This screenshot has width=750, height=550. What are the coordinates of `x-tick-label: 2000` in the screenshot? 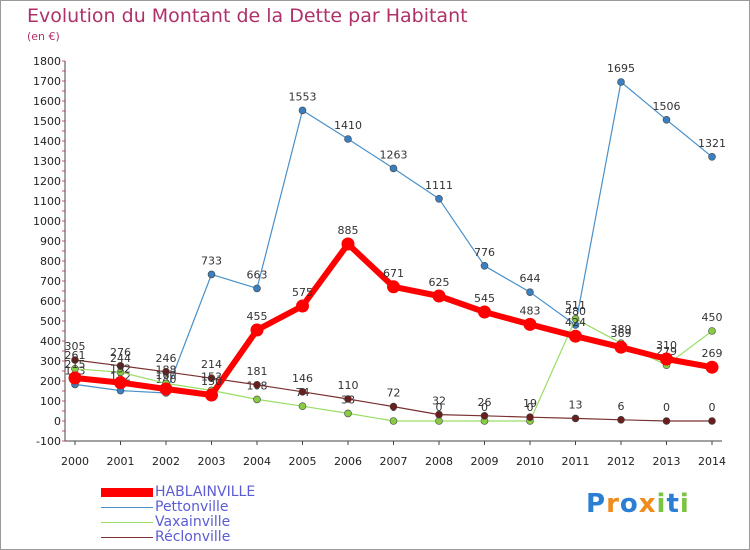 It's located at (75, 461).